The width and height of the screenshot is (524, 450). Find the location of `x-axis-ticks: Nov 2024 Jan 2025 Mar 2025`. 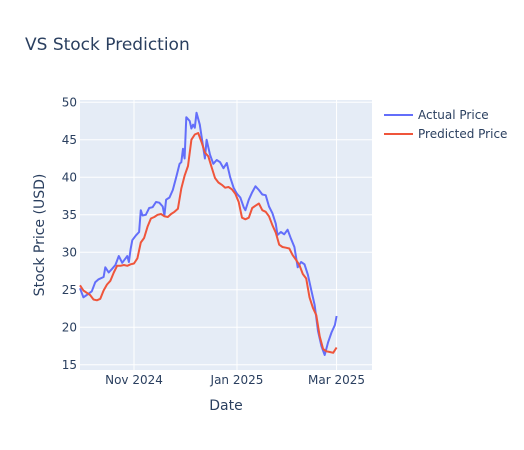

x-axis-ticks: Nov 2024 Jan 2025 Mar 2025 is located at coordinates (235, 380).